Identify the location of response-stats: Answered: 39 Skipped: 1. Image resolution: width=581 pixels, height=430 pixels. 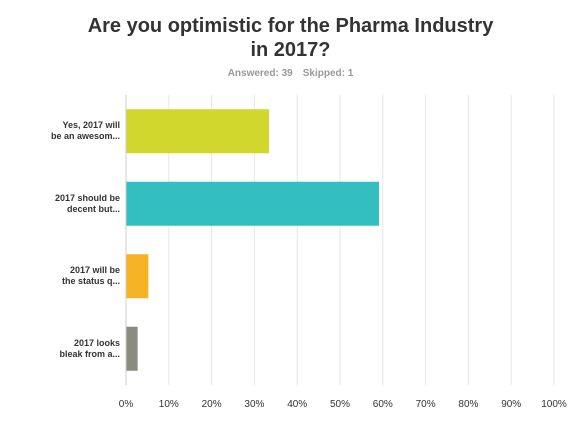
(290, 73).